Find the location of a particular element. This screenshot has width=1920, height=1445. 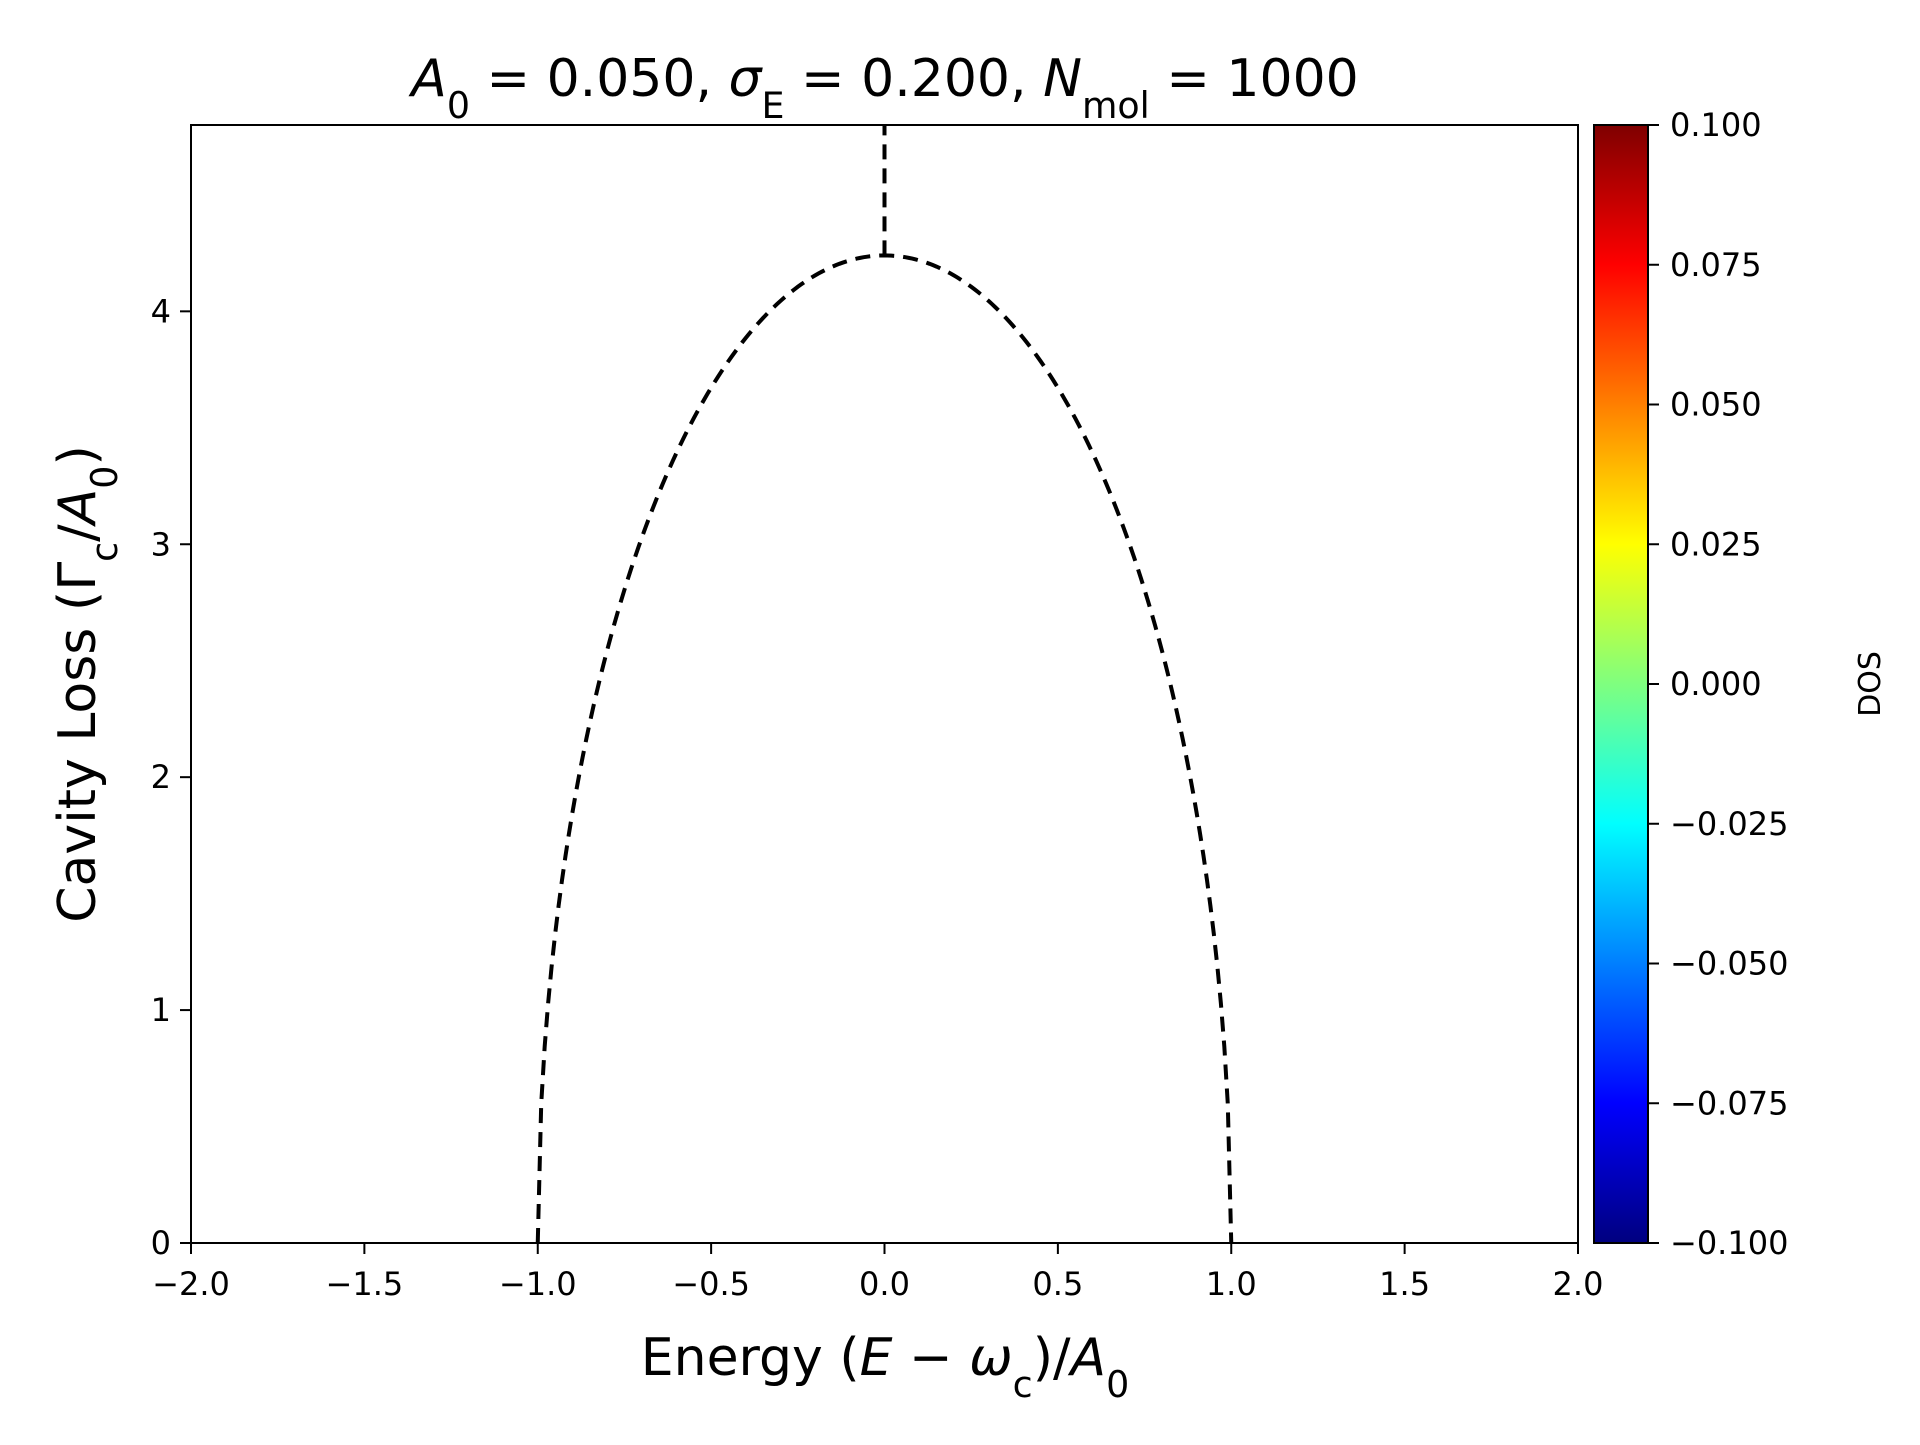

x-tick-label: −0.5 is located at coordinates (711, 1284).